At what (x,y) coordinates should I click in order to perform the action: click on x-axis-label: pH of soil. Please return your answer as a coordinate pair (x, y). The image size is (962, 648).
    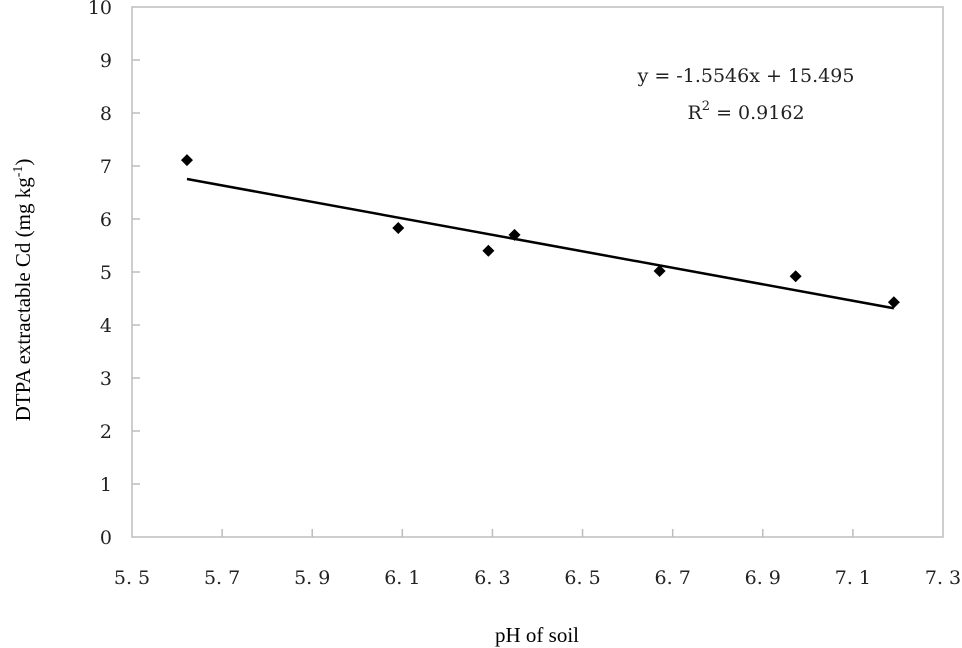
    Looking at the image, I should click on (537, 635).